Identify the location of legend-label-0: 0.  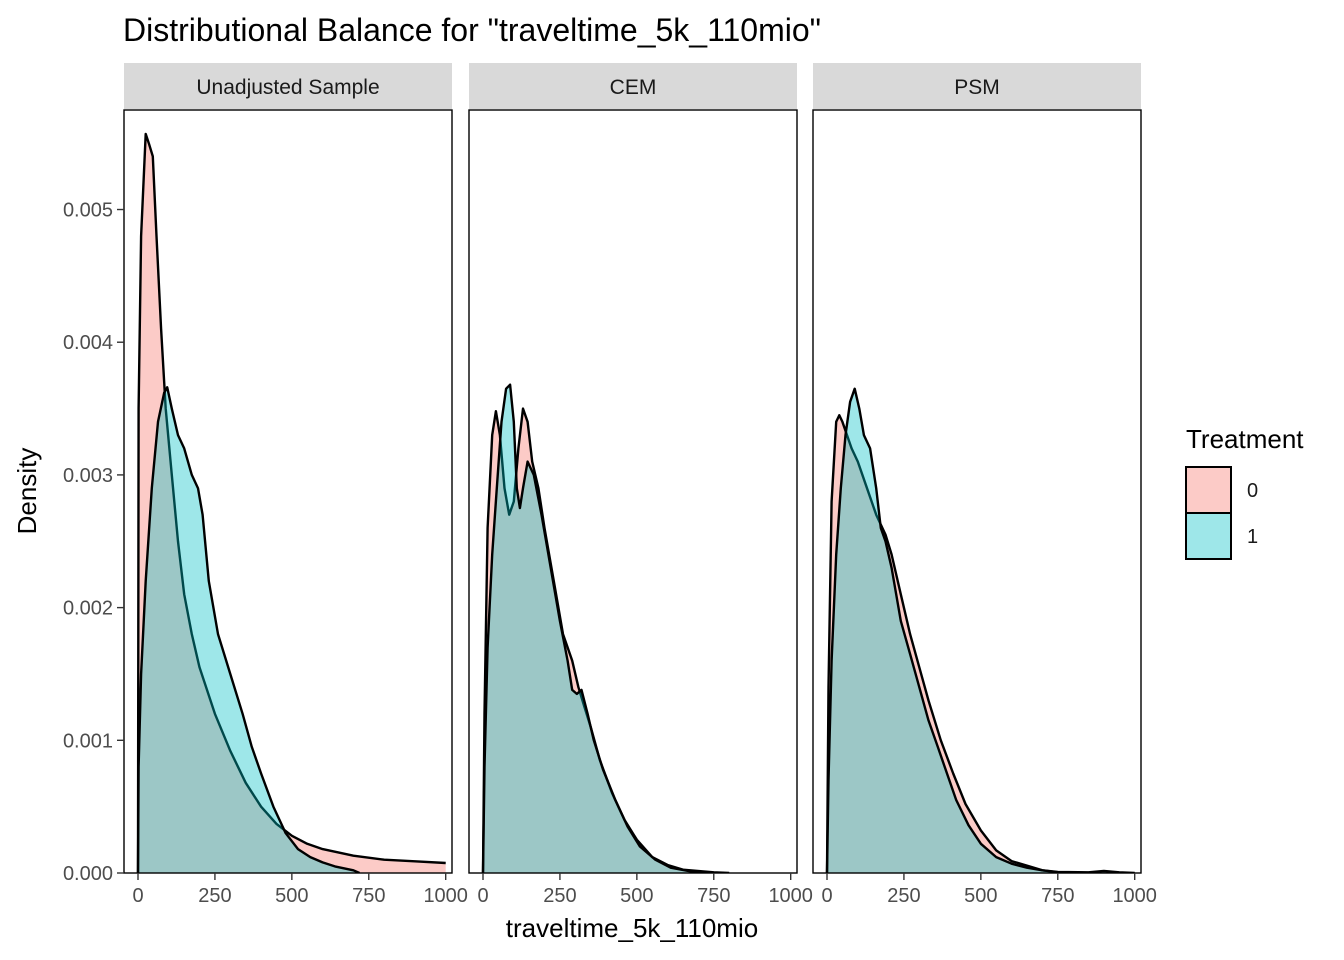
(1252, 491).